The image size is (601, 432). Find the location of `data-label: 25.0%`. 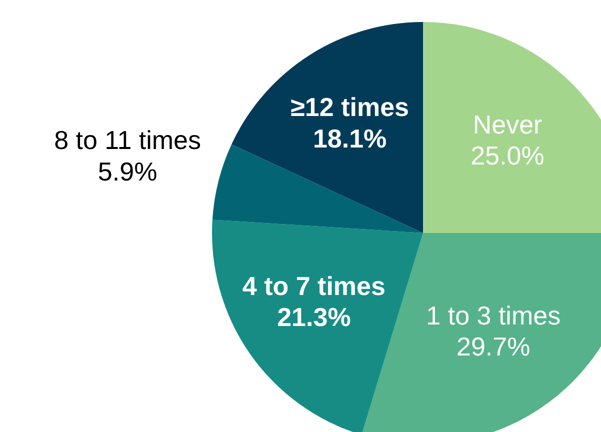

data-label: 25.0% is located at coordinates (507, 155).